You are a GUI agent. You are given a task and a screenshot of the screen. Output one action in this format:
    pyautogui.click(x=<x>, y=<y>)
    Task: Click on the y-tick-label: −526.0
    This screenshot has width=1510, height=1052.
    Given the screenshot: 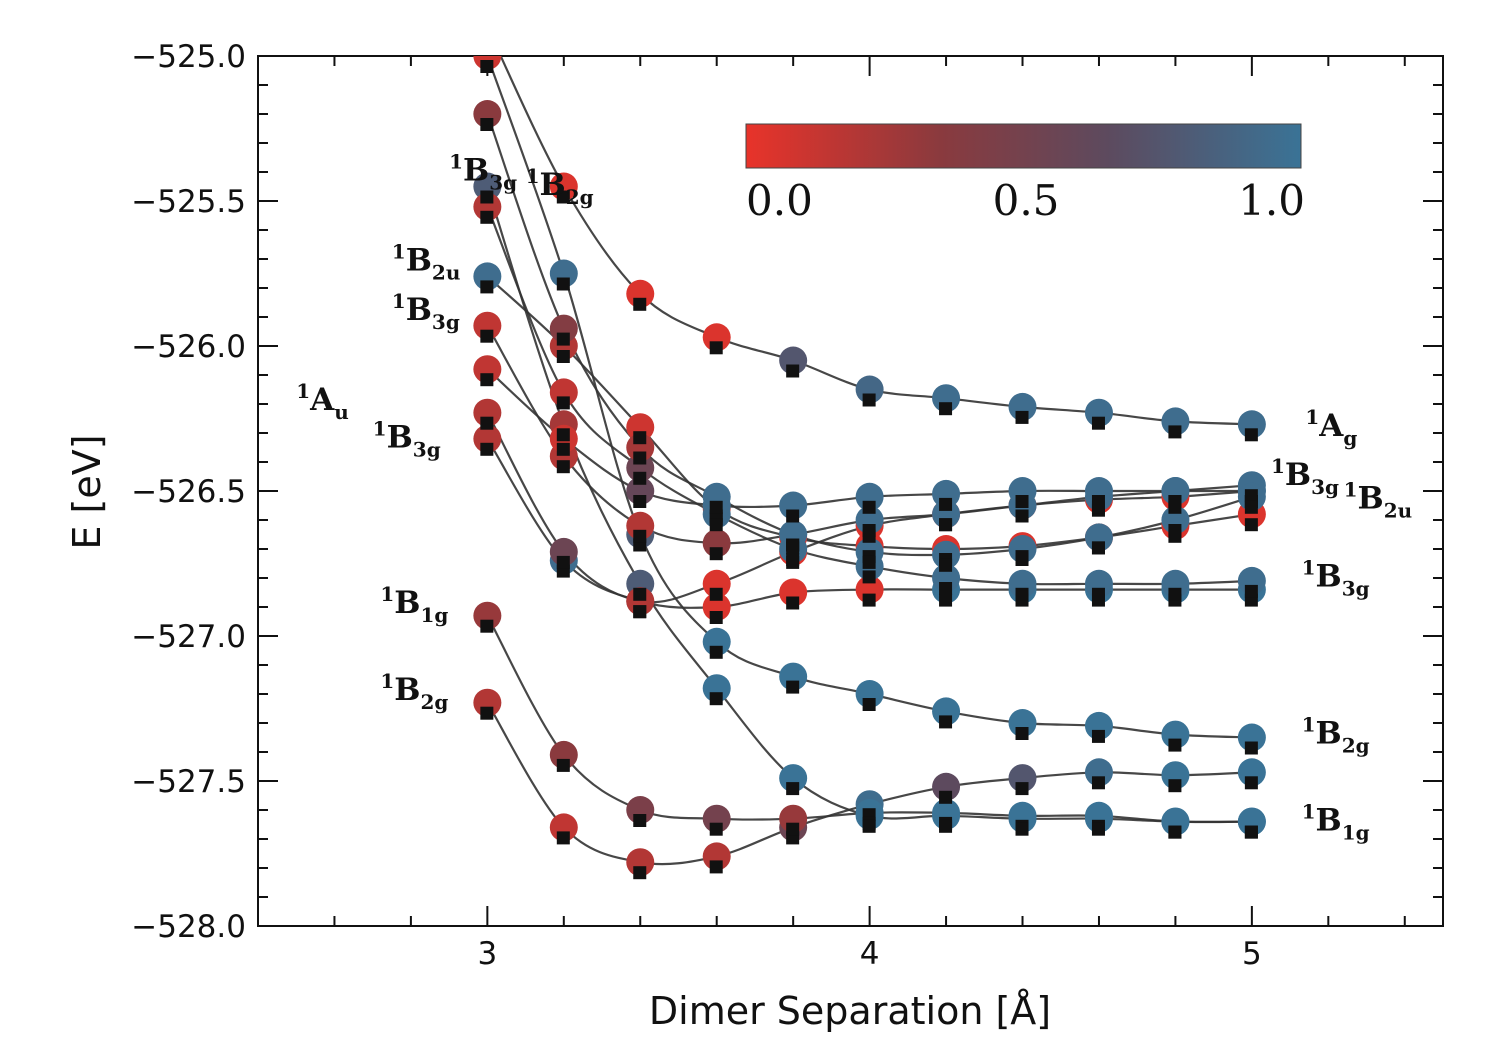 What is the action you would take?
    pyautogui.click(x=188, y=347)
    